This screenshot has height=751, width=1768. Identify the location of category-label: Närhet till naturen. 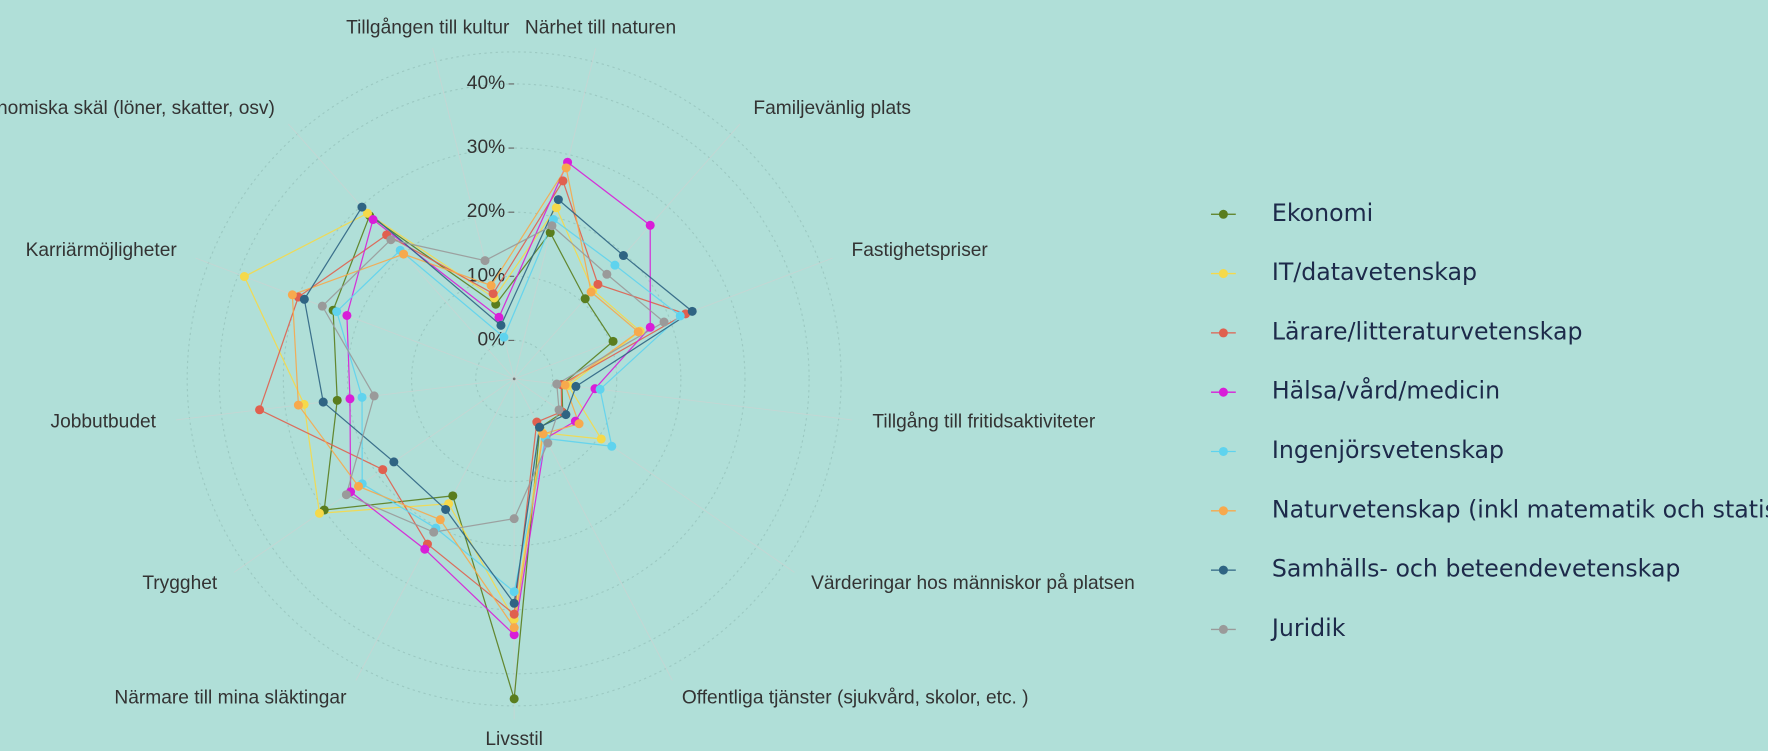
(600, 28).